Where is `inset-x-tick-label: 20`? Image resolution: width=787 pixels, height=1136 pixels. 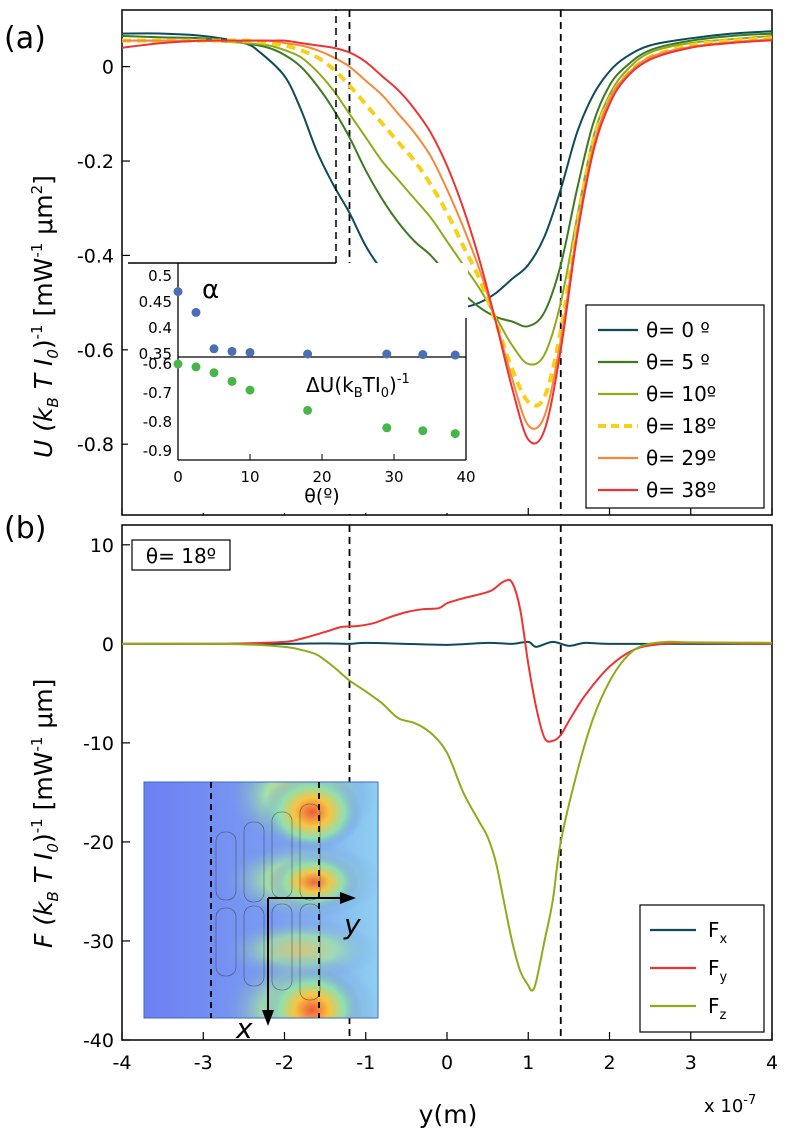
inset-x-tick-label: 20 is located at coordinates (321, 477).